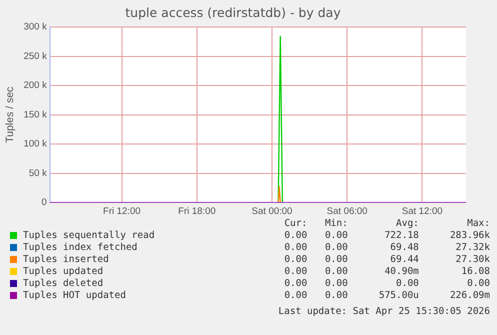  I want to click on y-tick-label: 250 k, so click(36, 56).